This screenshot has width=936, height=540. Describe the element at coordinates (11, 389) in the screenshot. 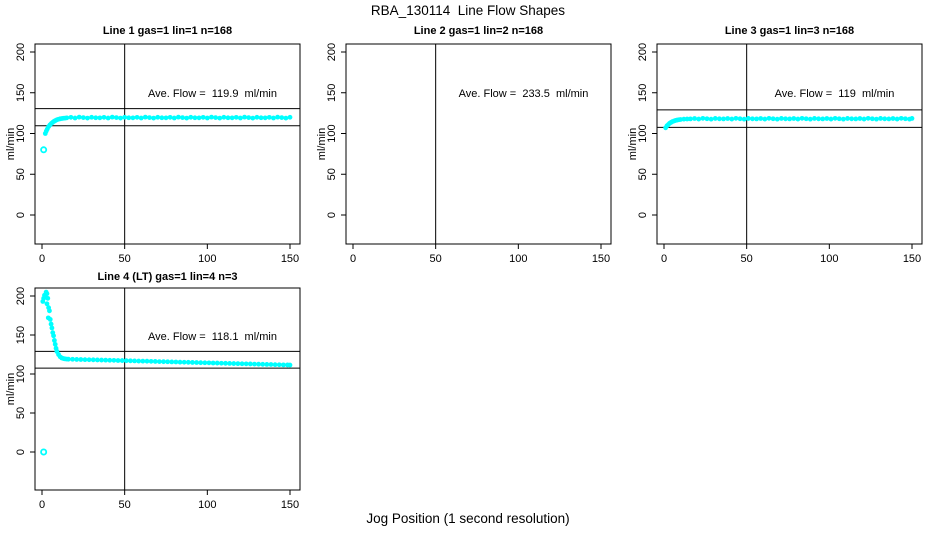

I see `plot4-y-axis-label: ml/min` at that location.